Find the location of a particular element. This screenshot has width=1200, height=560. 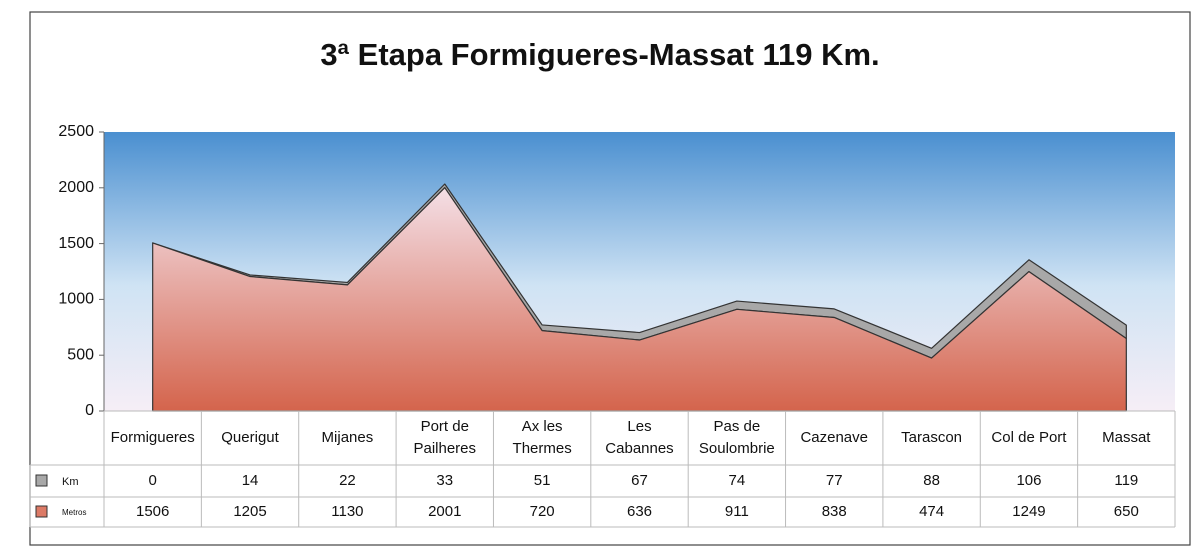

category-cell: Port de Pailheres is located at coordinates (445, 437).